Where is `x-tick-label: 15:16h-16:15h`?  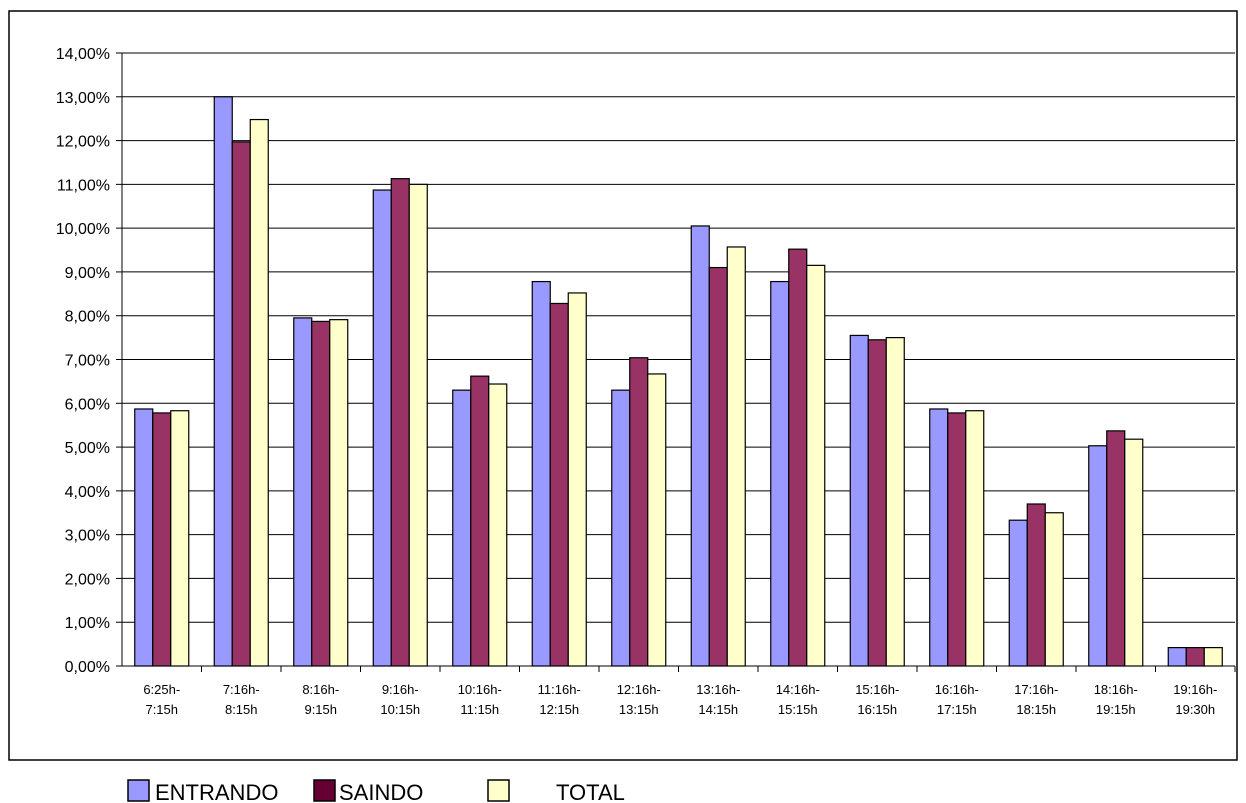 x-tick-label: 15:16h-16:15h is located at coordinates (877, 699).